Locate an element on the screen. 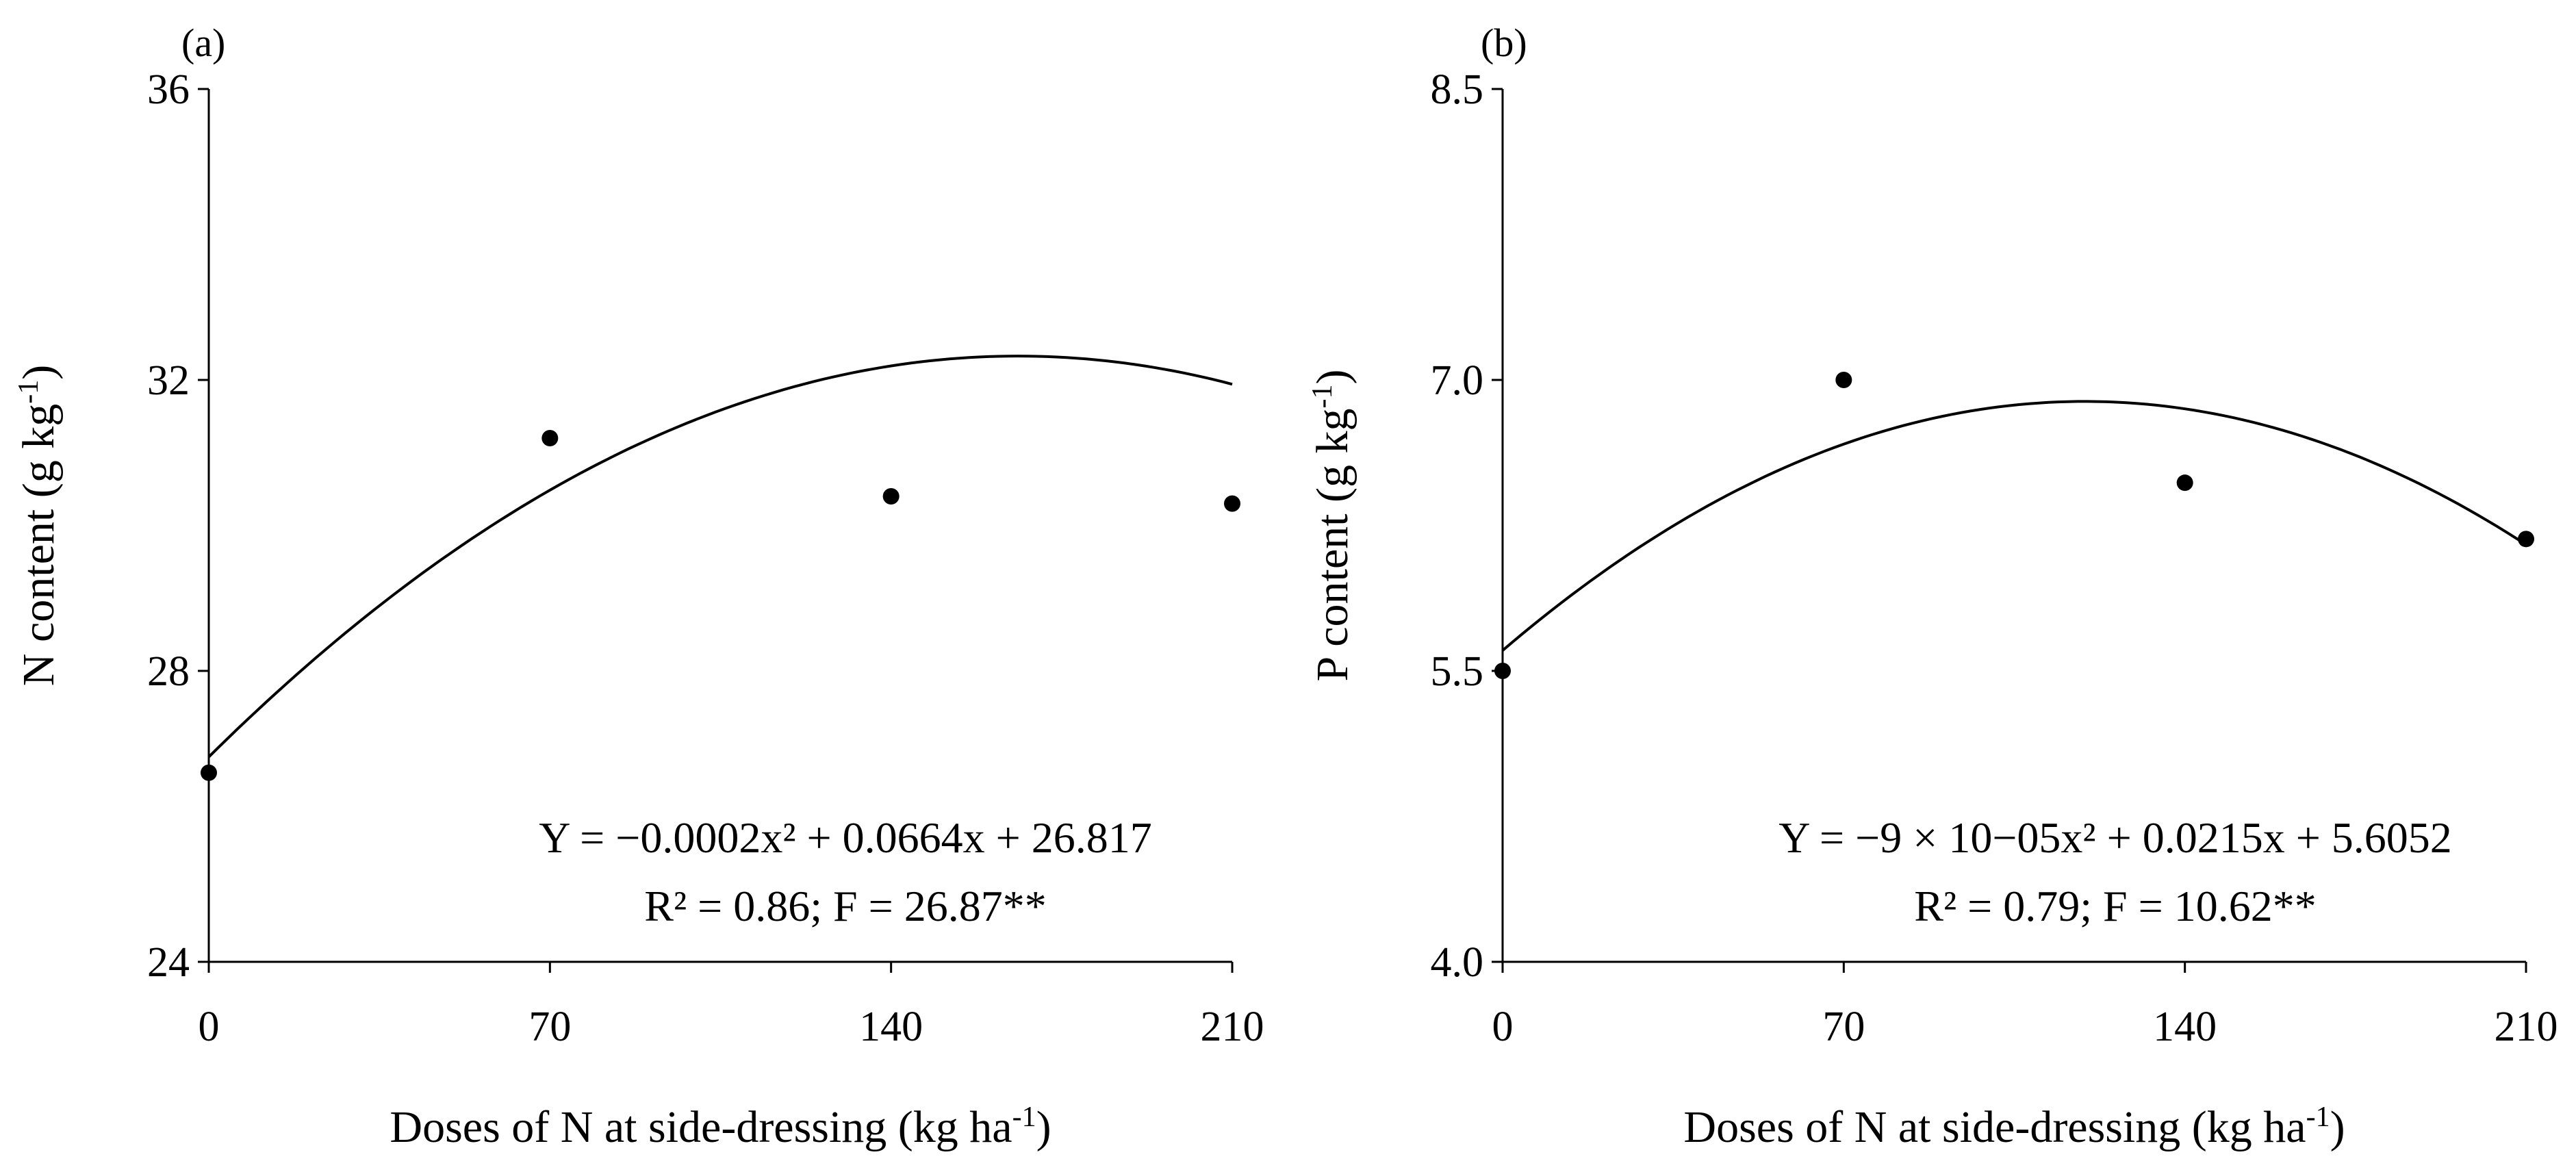 The height and width of the screenshot is (1172, 2576). y-tick-label: 4.0 is located at coordinates (1457, 962).